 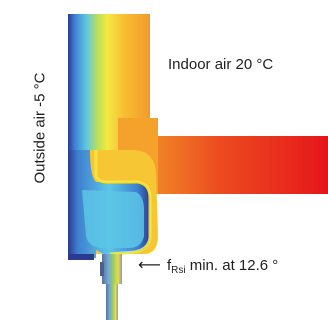 I want to click on frsi-annotation: ⟵ fRsi min. at 12.6 °, so click(x=208, y=265).